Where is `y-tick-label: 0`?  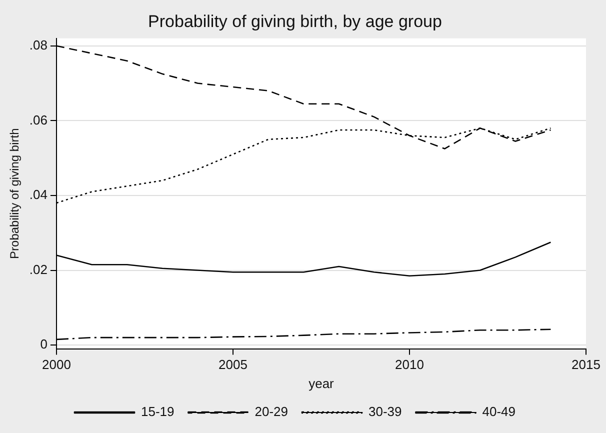
y-tick-label: 0 is located at coordinates (44, 344).